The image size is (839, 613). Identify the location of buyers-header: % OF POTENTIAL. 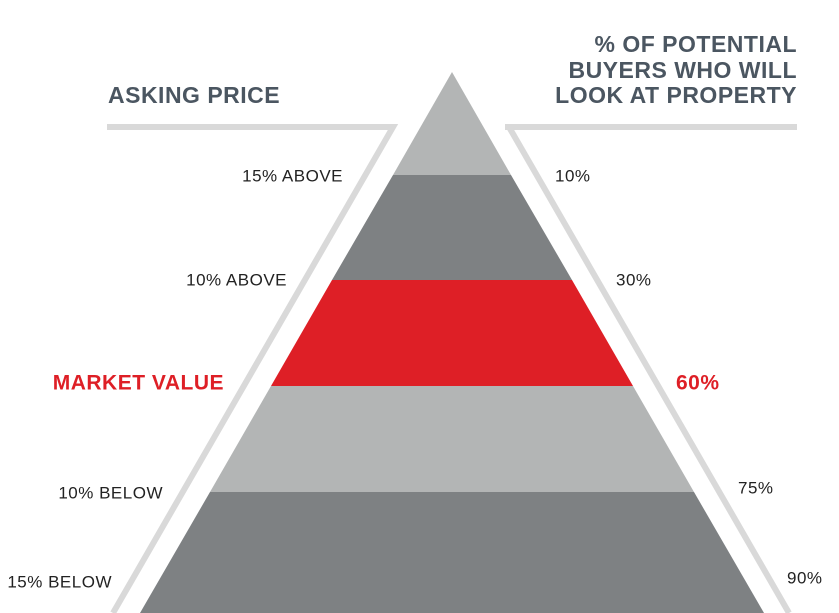
(696, 44).